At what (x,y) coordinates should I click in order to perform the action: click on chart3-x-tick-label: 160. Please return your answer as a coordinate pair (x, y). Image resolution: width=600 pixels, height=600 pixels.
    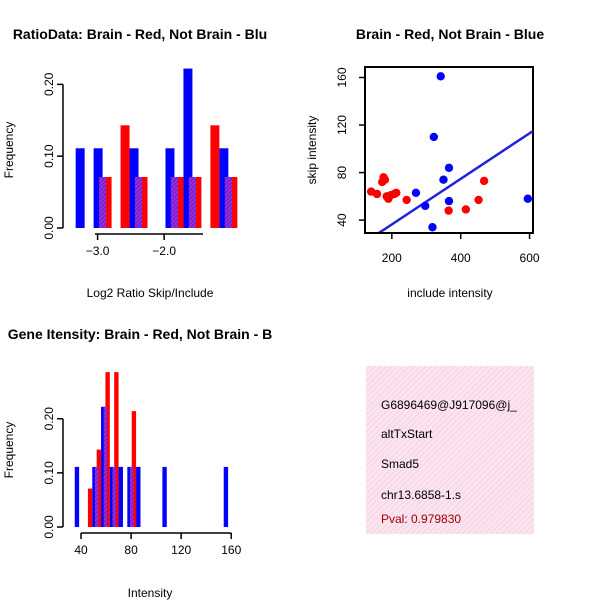
    Looking at the image, I should click on (231, 550).